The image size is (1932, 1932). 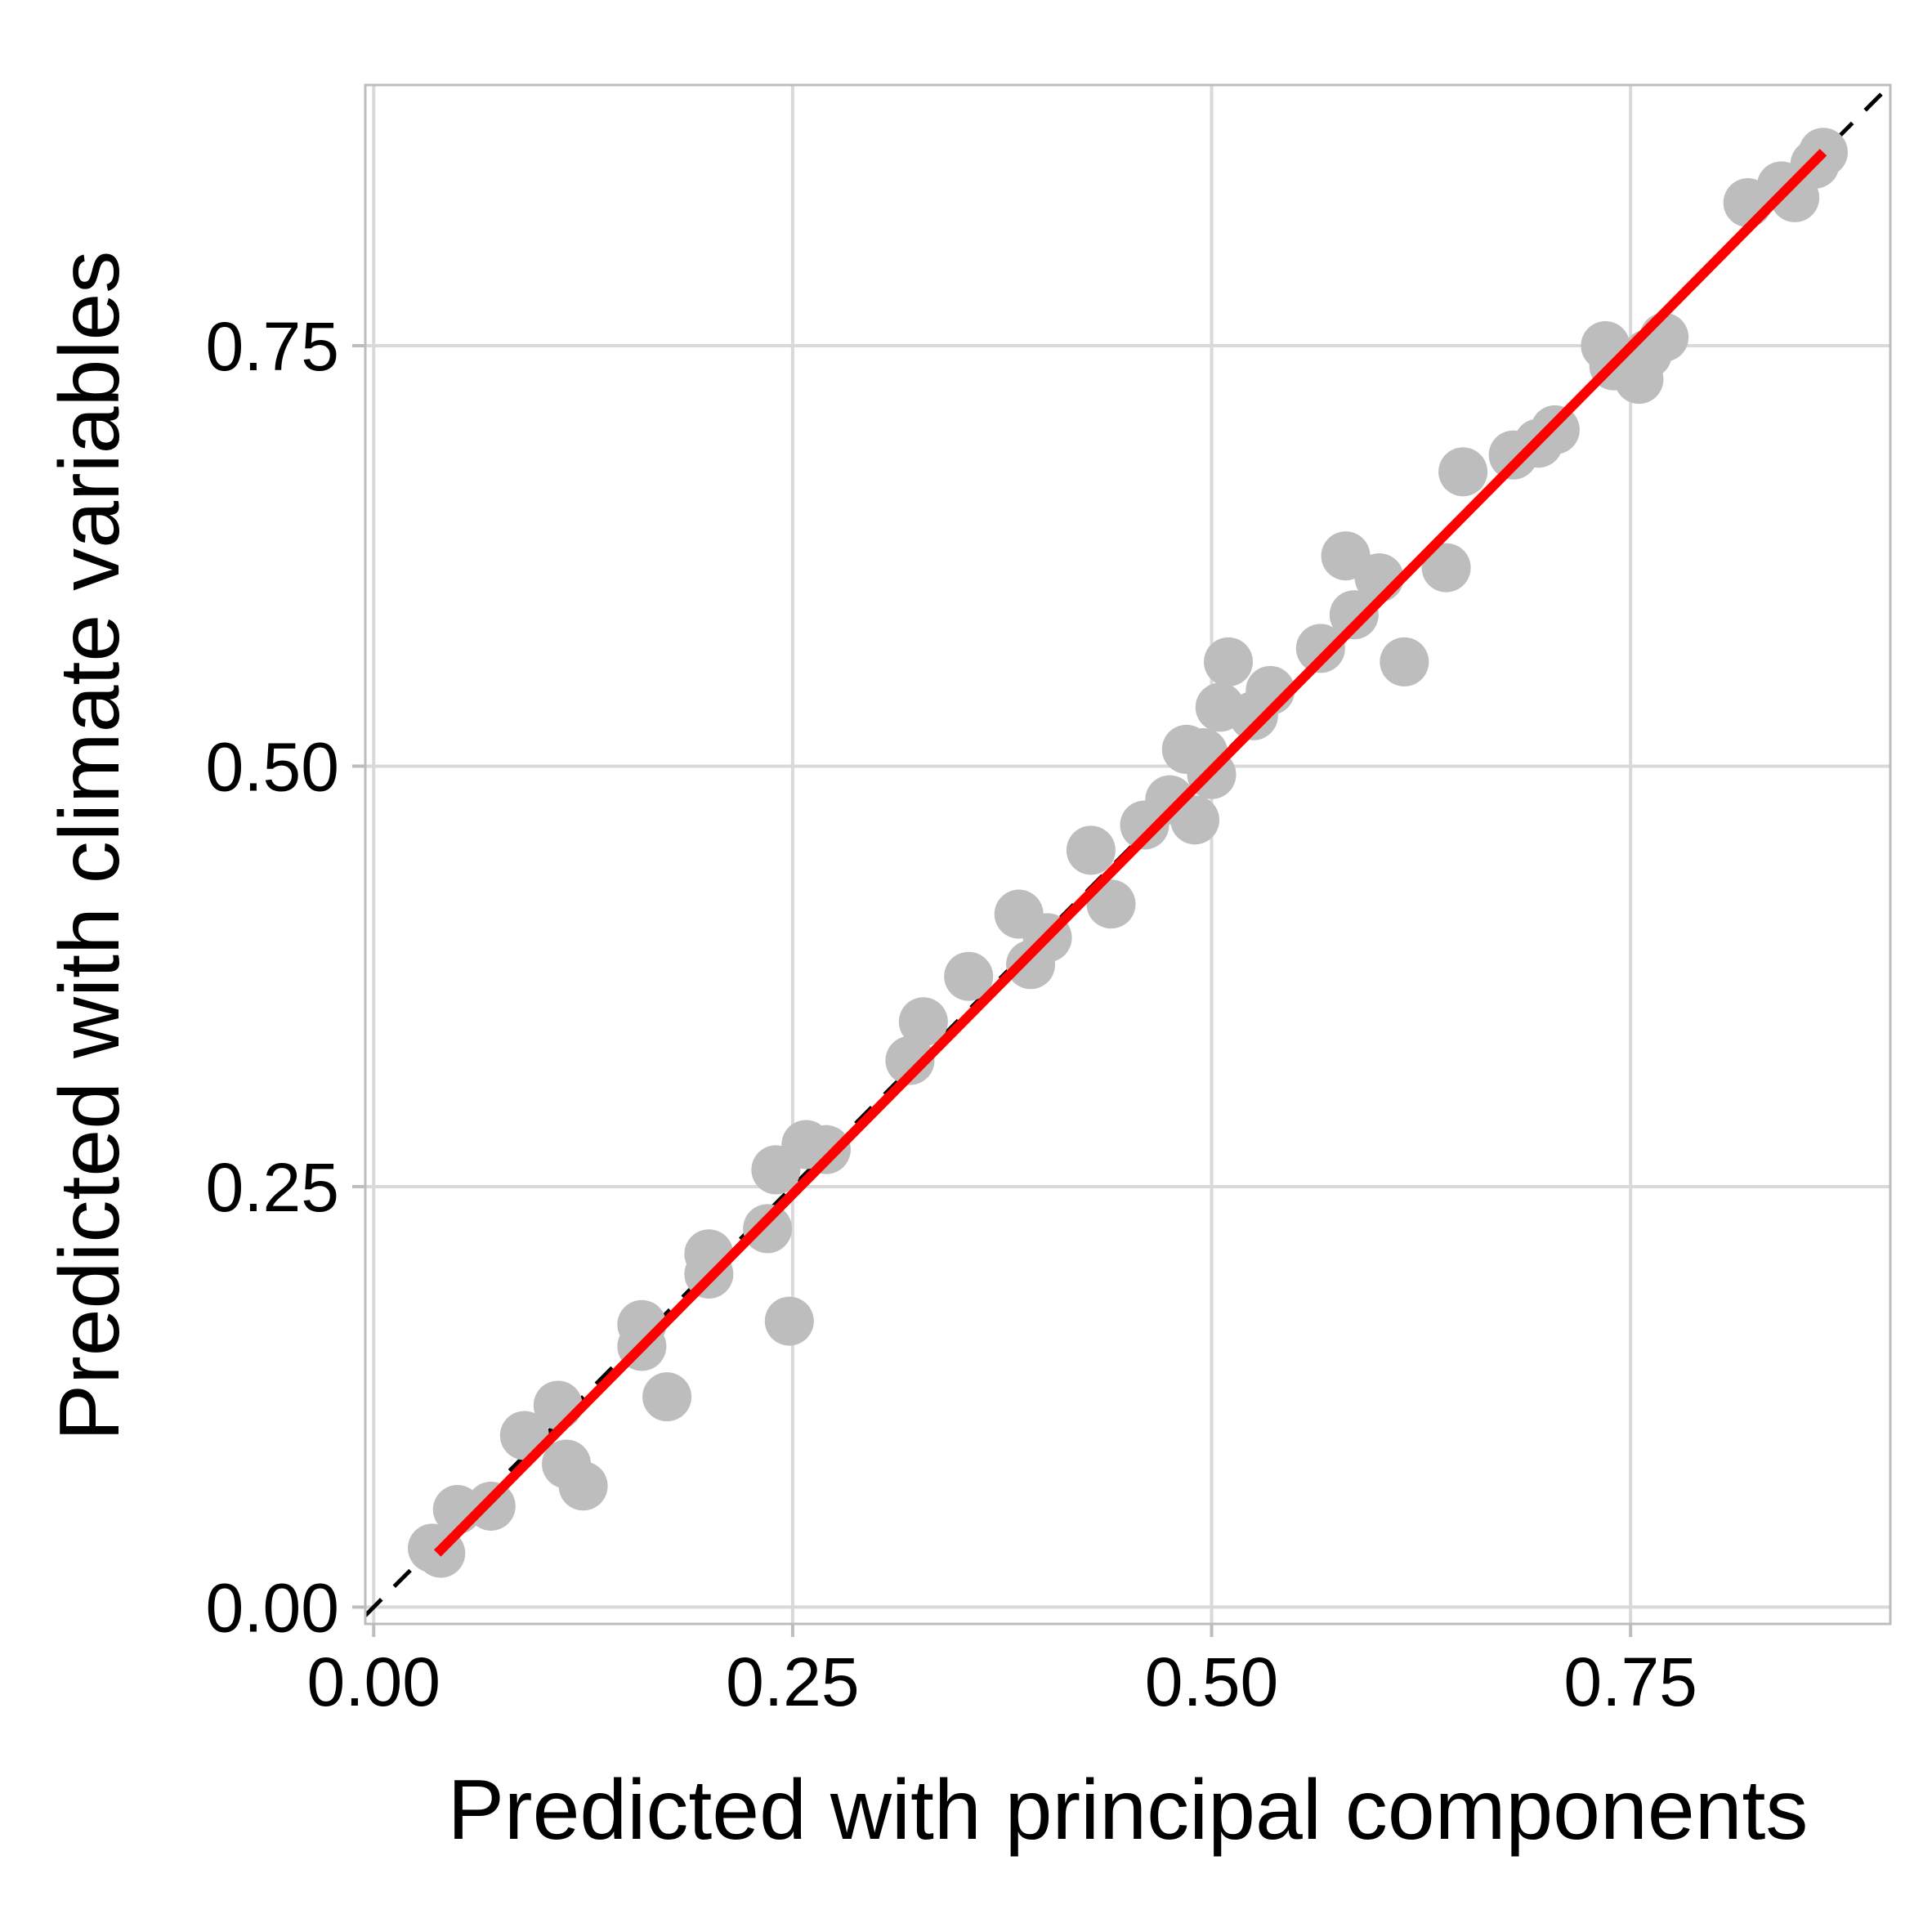 What do you see at coordinates (1212, 1682) in the screenshot?
I see `x-tick-label: 0.50` at bounding box center [1212, 1682].